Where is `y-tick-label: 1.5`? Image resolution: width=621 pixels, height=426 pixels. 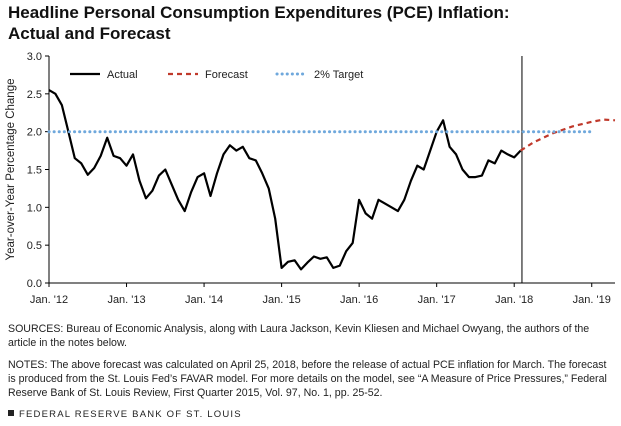
y-tick-label: 1.5 is located at coordinates (34, 171).